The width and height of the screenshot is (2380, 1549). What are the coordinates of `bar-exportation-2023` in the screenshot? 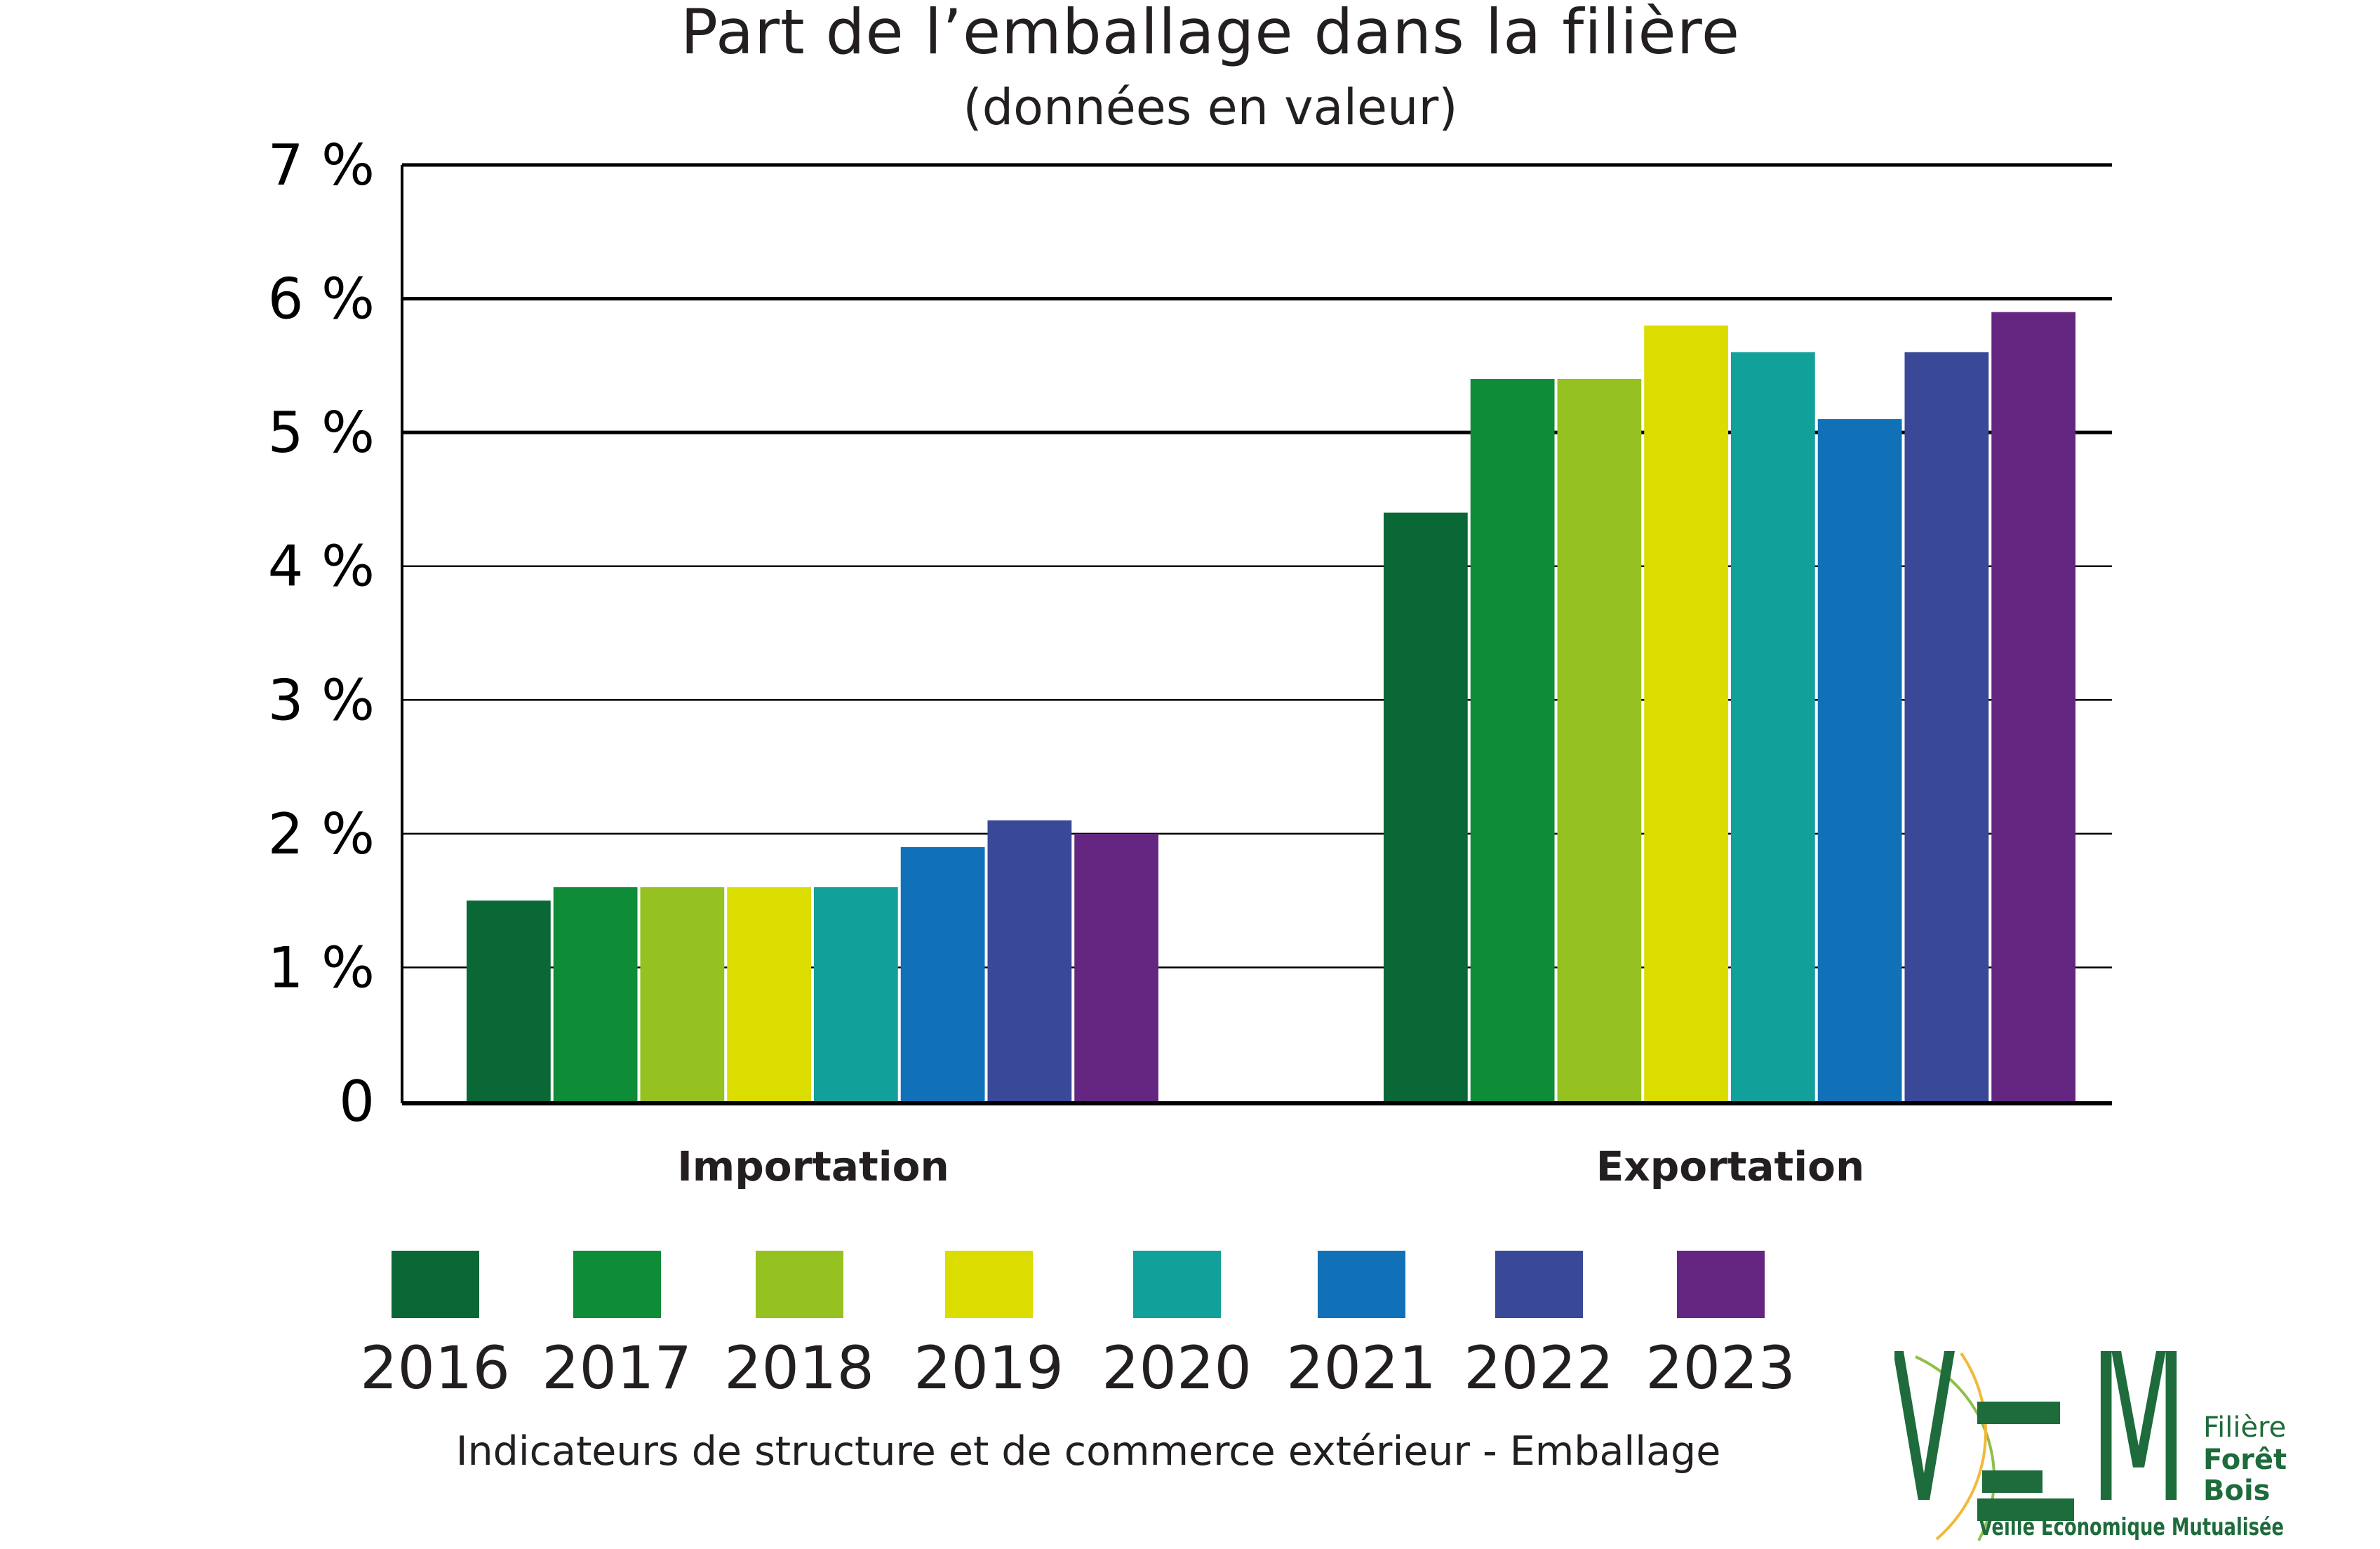 It's located at (2033, 707).